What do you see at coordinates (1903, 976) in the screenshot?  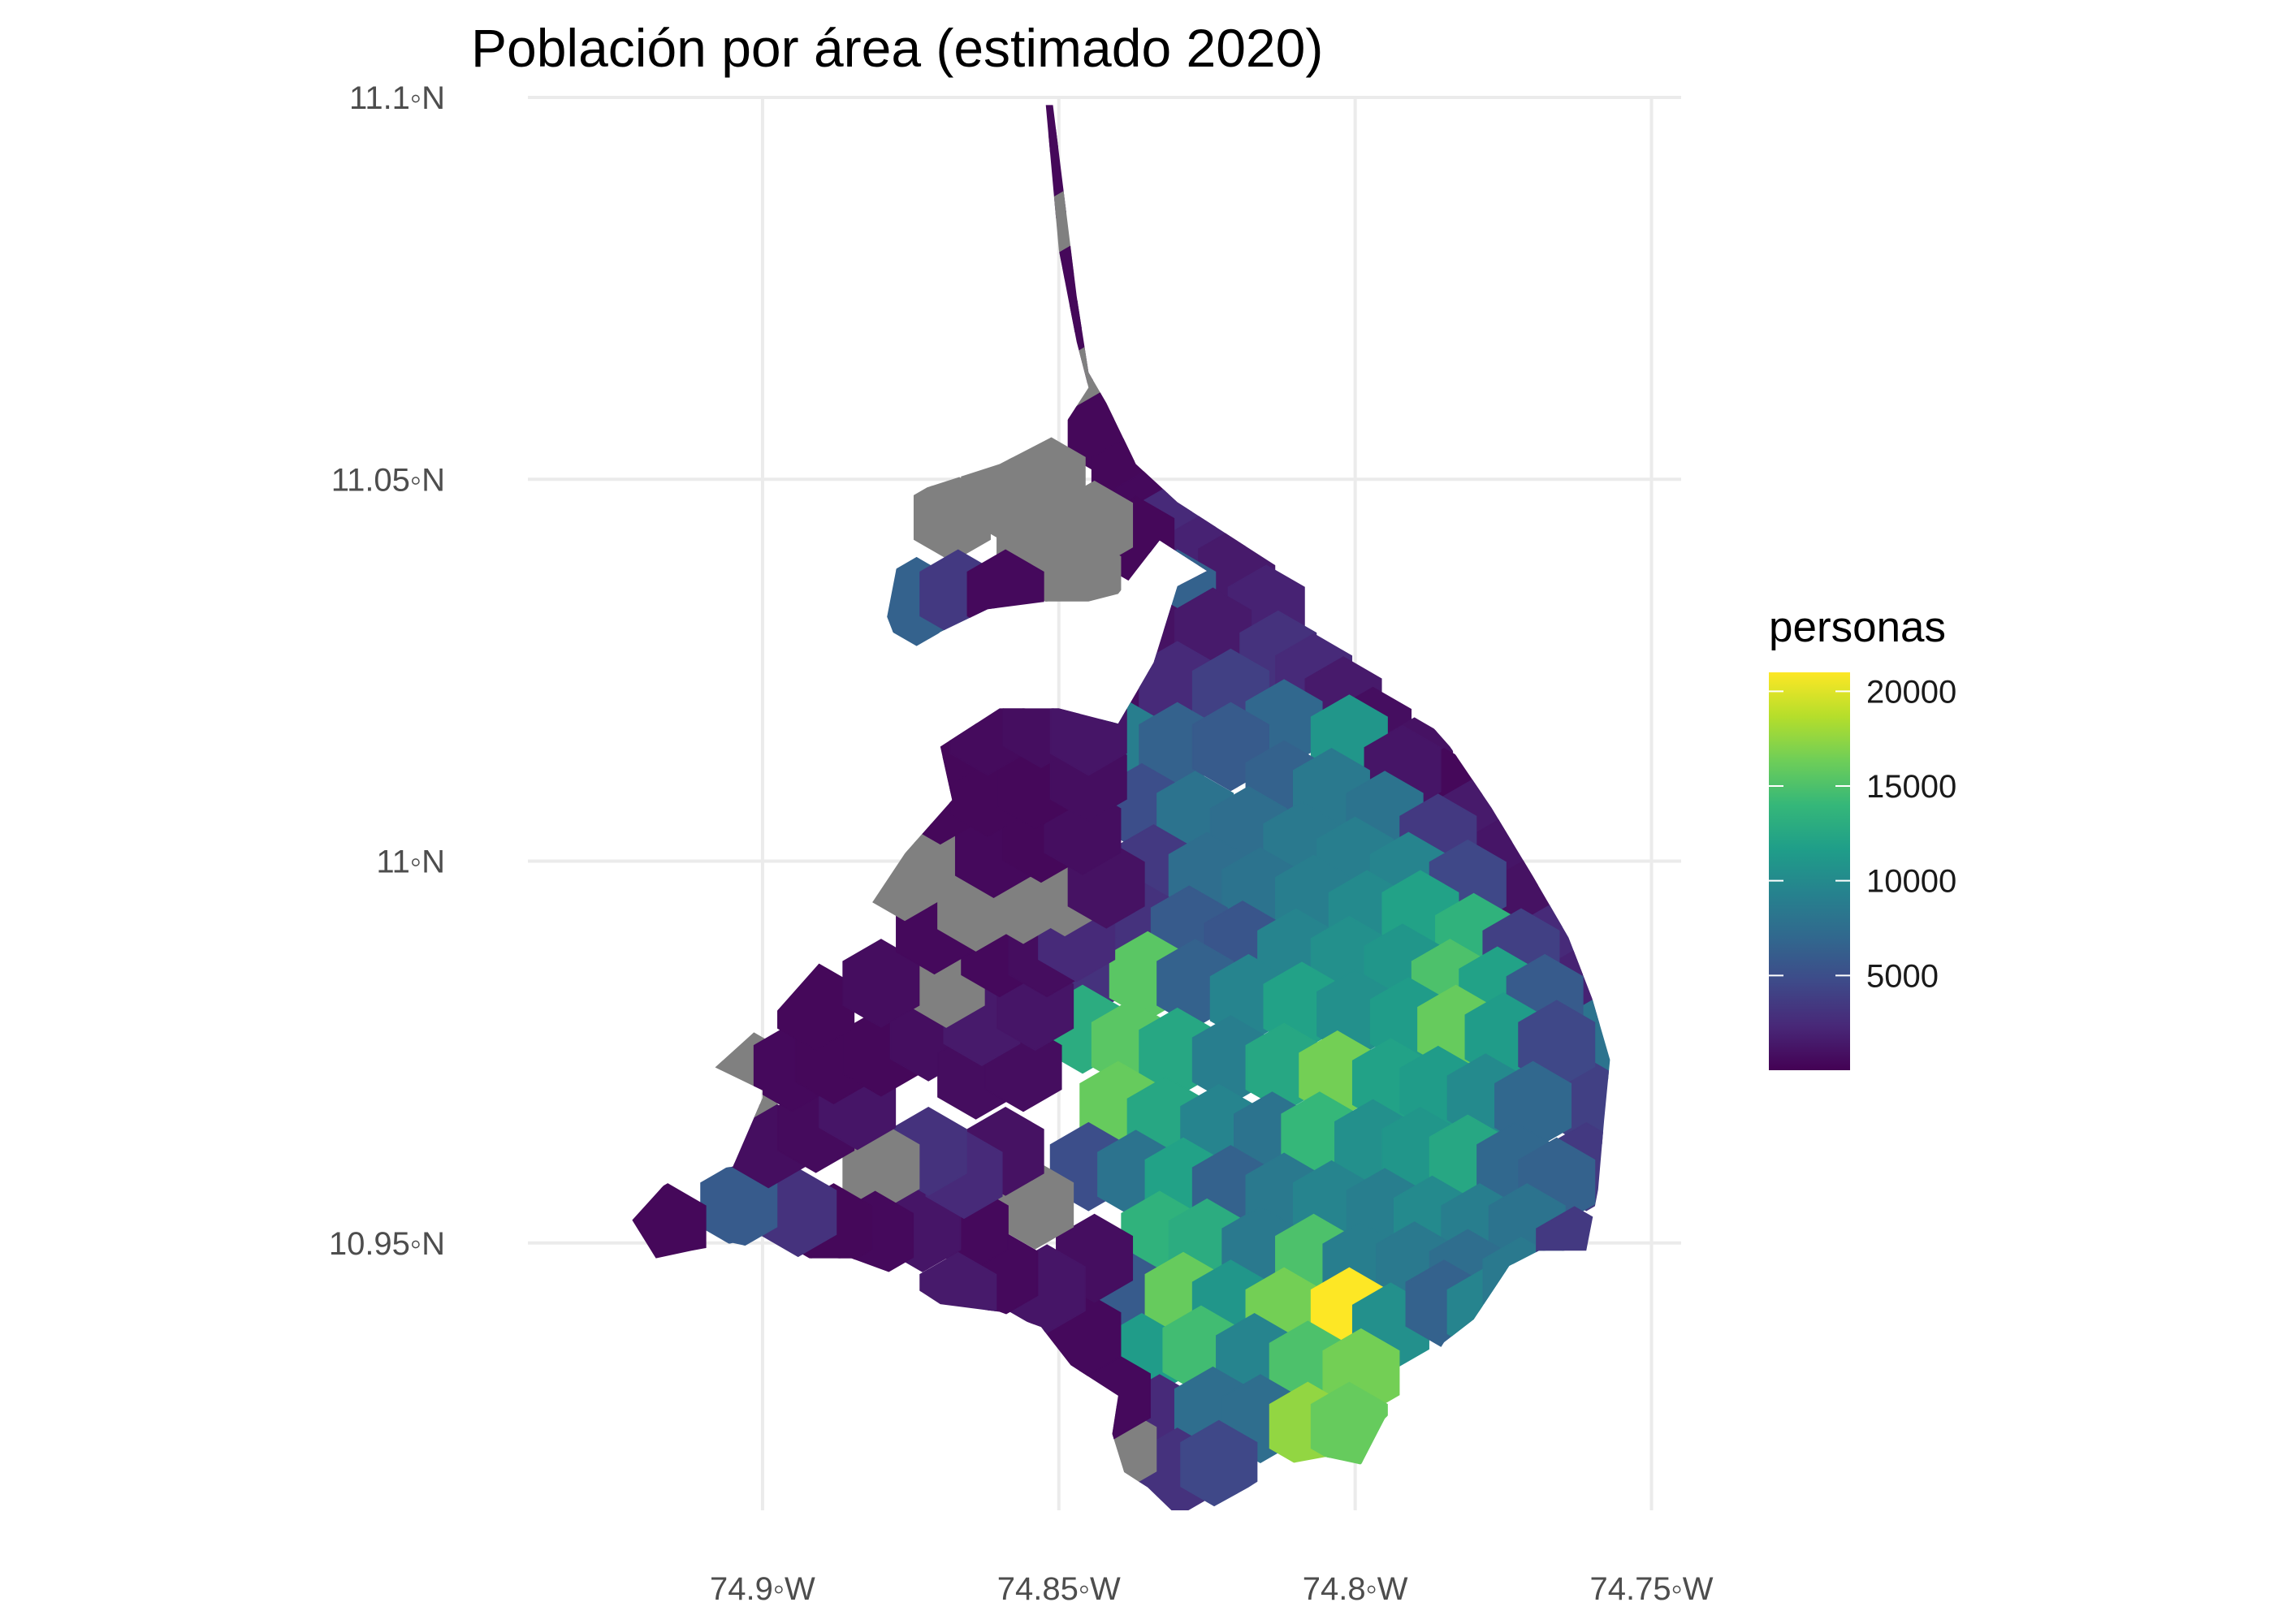 I see `legend-label-0: 5000` at bounding box center [1903, 976].